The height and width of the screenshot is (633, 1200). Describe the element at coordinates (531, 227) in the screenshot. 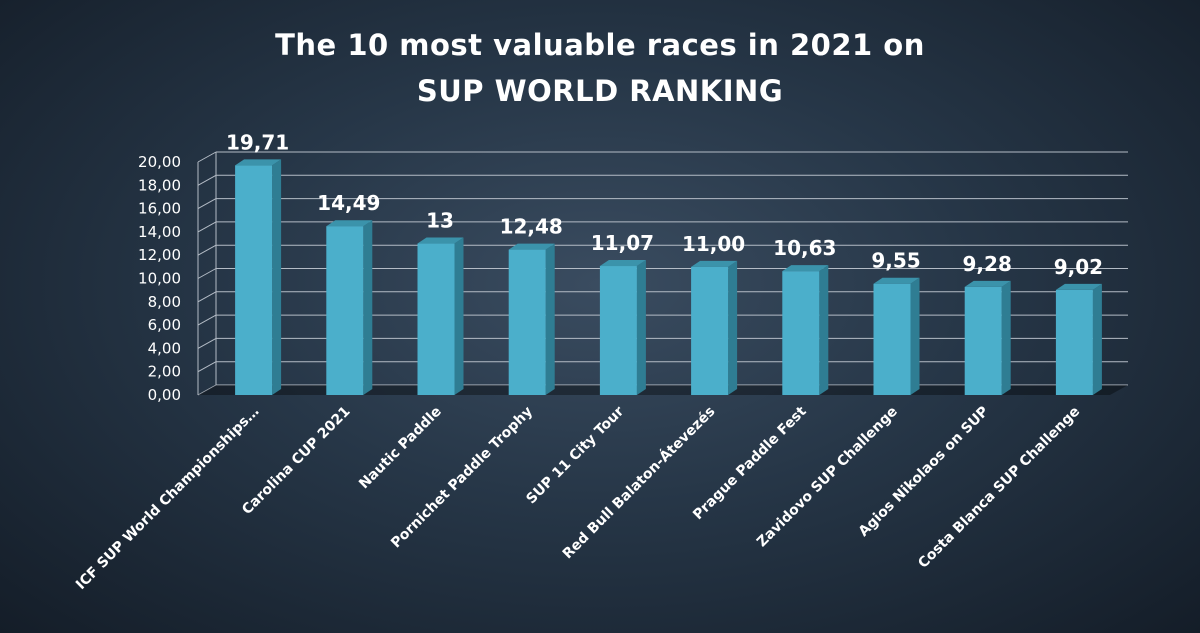

I see `data-label: 12,48` at that location.